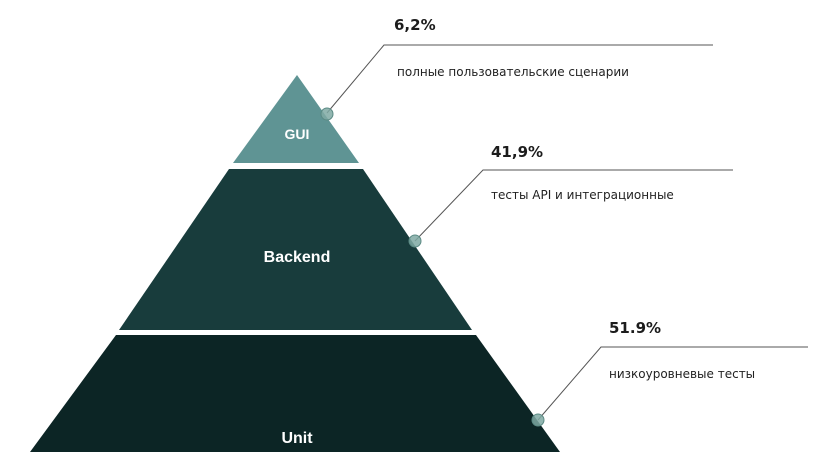 This screenshot has width=814, height=452. Describe the element at coordinates (297, 438) in the screenshot. I see `layer-label-unit: Unit` at that location.